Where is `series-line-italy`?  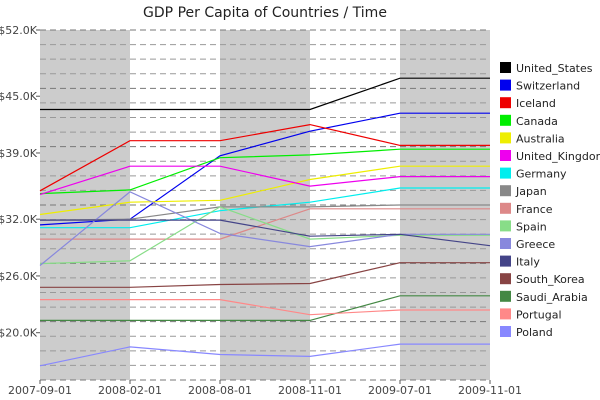 series-line-italy is located at coordinates (265, 233).